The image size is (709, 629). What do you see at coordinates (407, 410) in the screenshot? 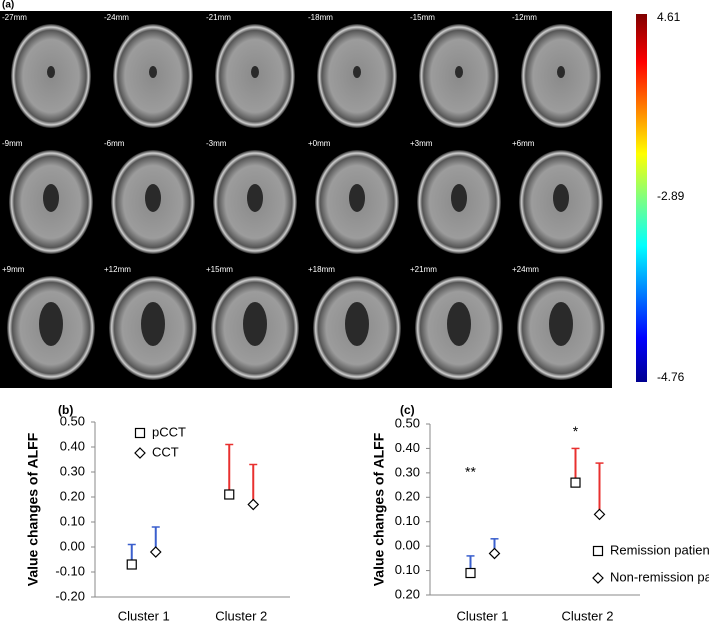
I see `panel-label: (c)` at bounding box center [407, 410].